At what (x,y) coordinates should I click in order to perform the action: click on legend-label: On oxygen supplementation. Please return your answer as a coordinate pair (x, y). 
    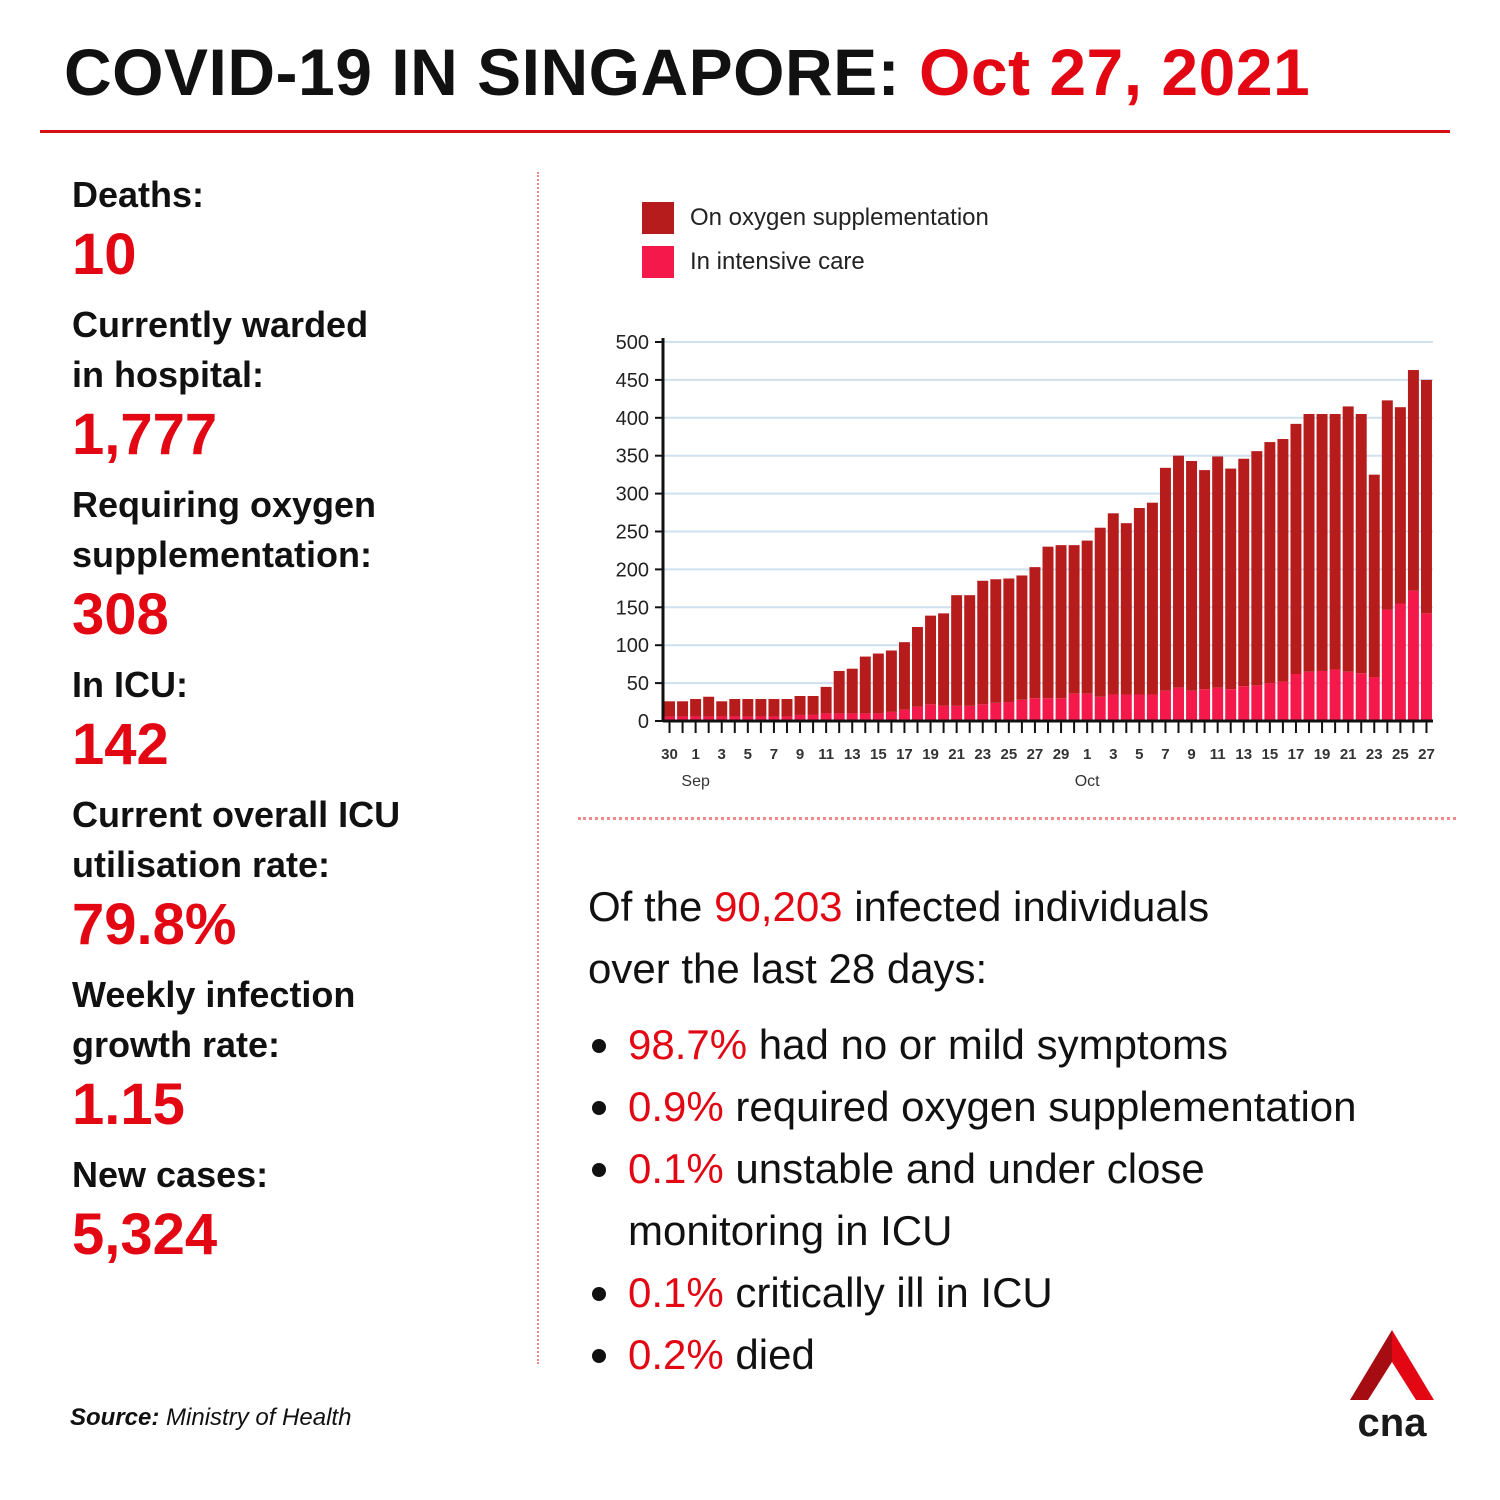
    Looking at the image, I should click on (839, 217).